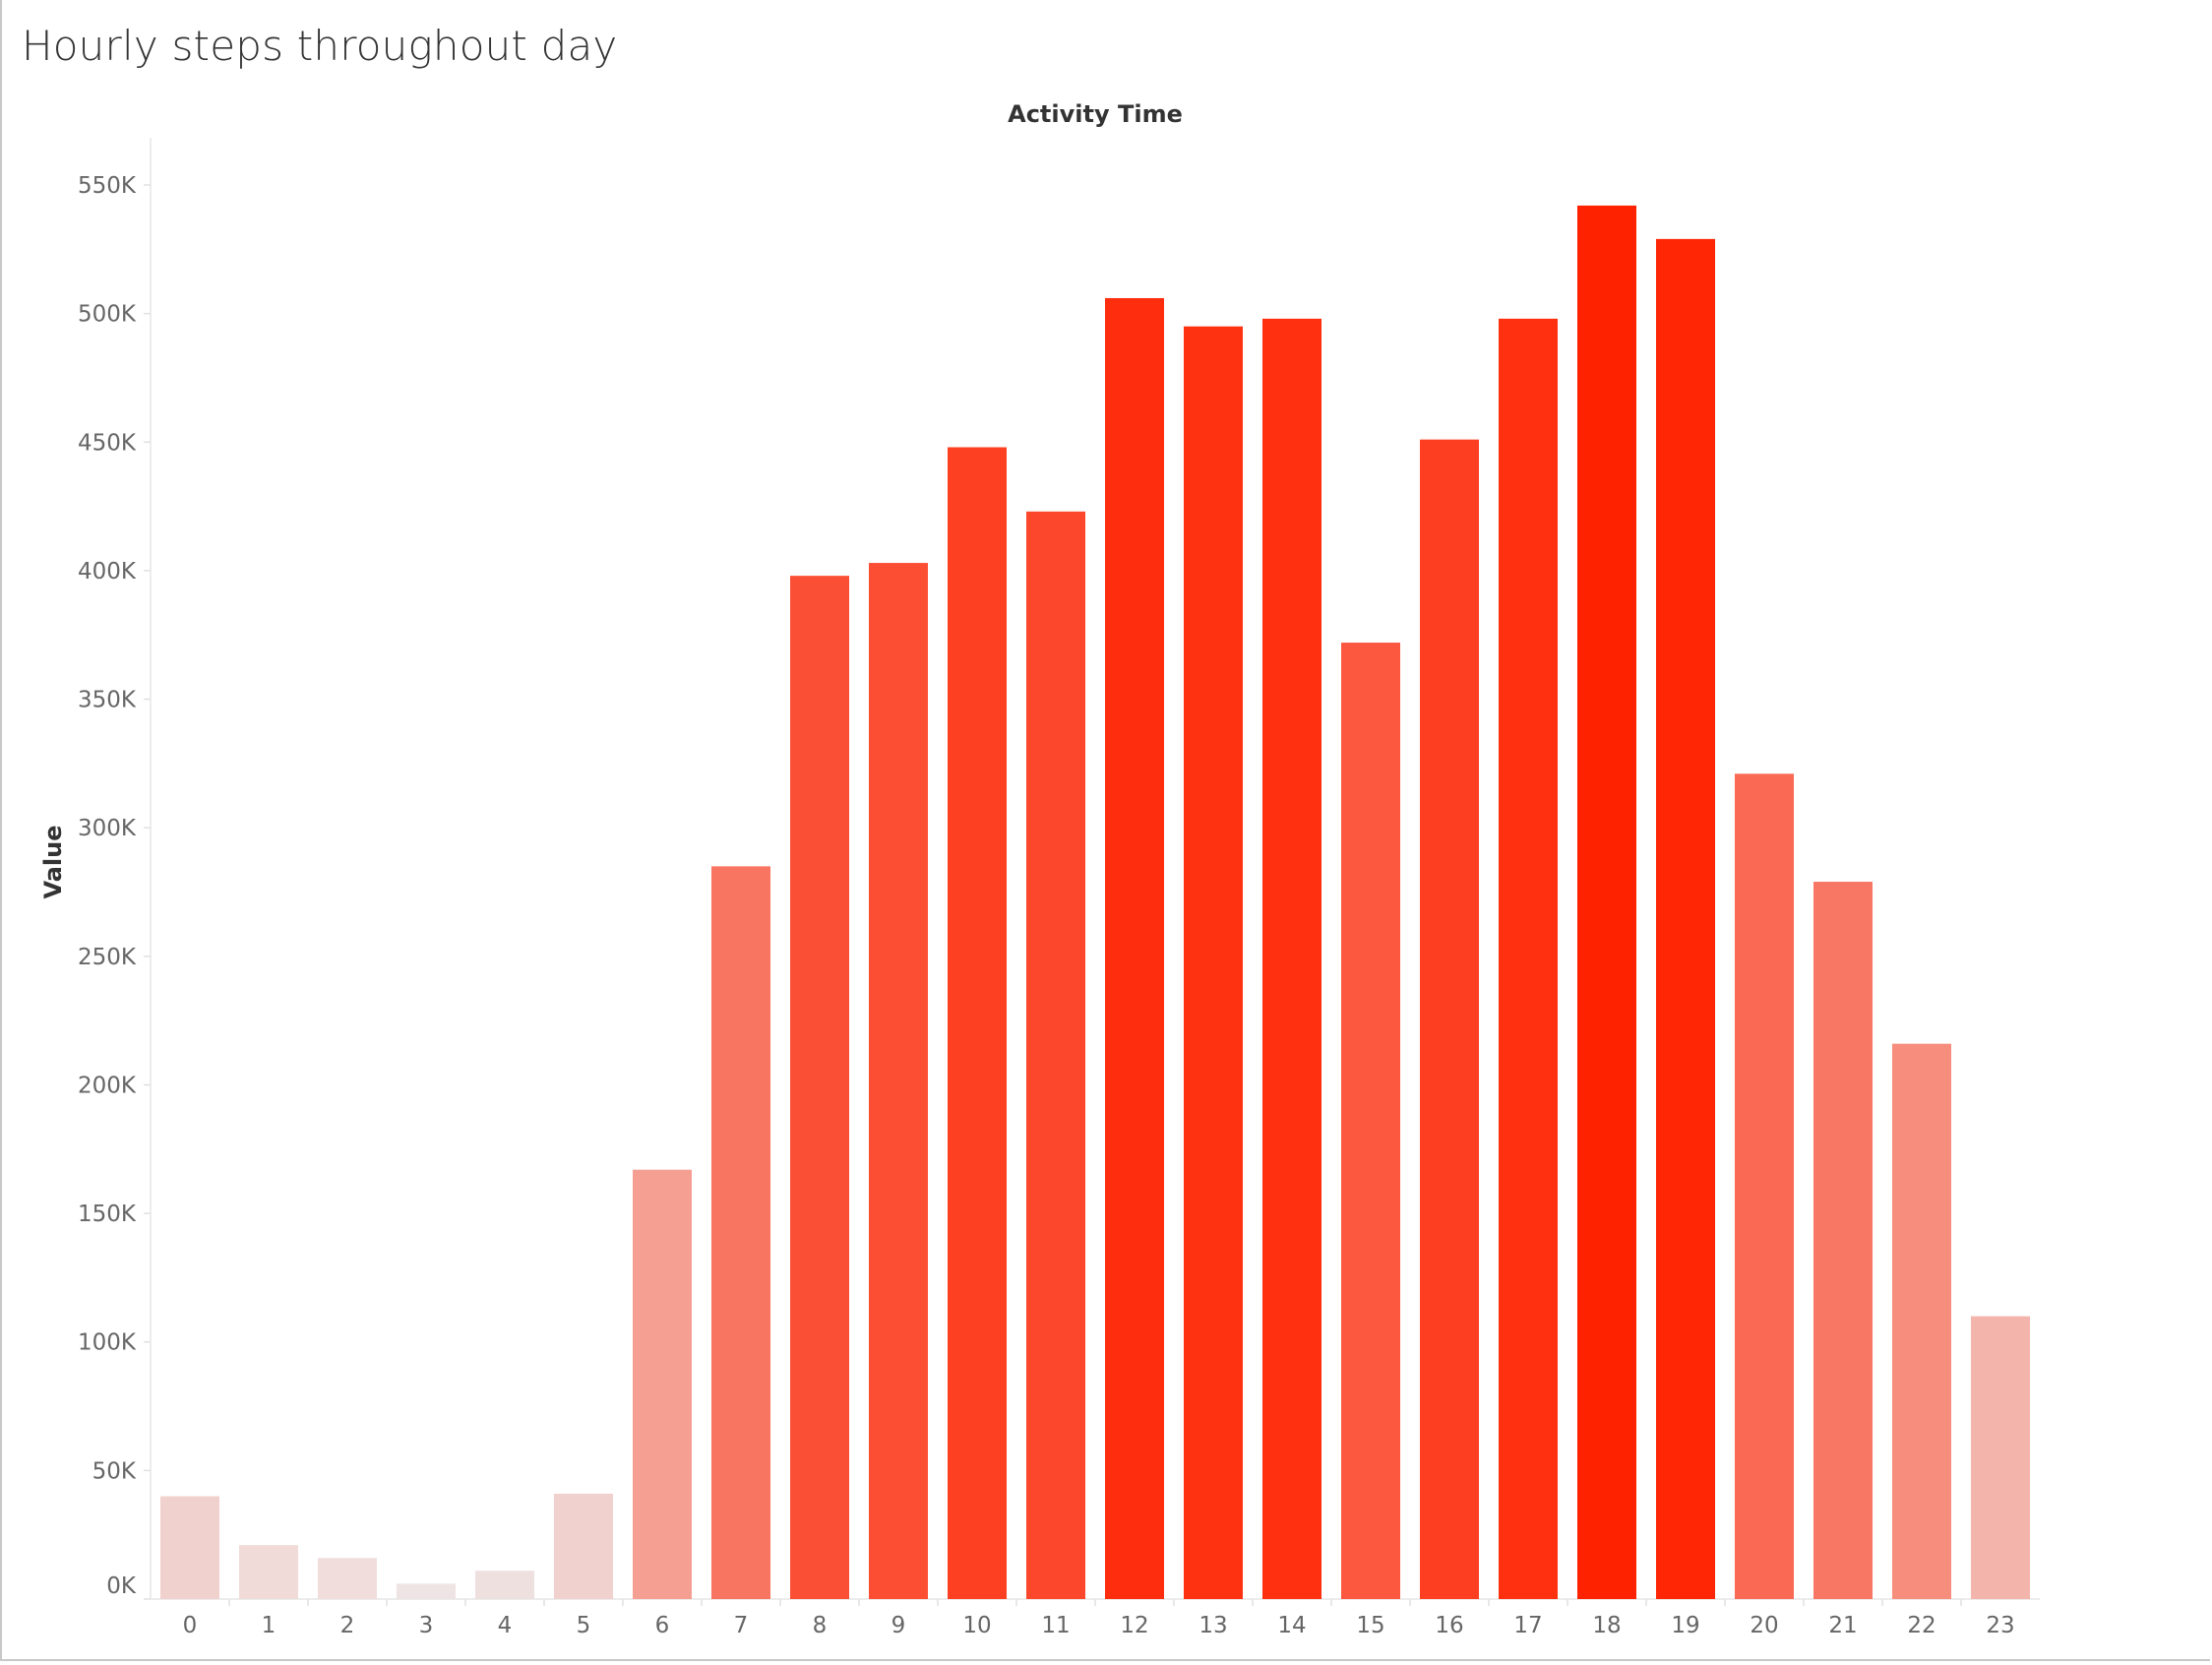 The image size is (2212, 1665). I want to click on x-axis: 0 1 2 3 4 5 6 7 8 9 10 11 12 13 14 15 16 17 18 19 20 21 22 23, so click(1095, 1618).